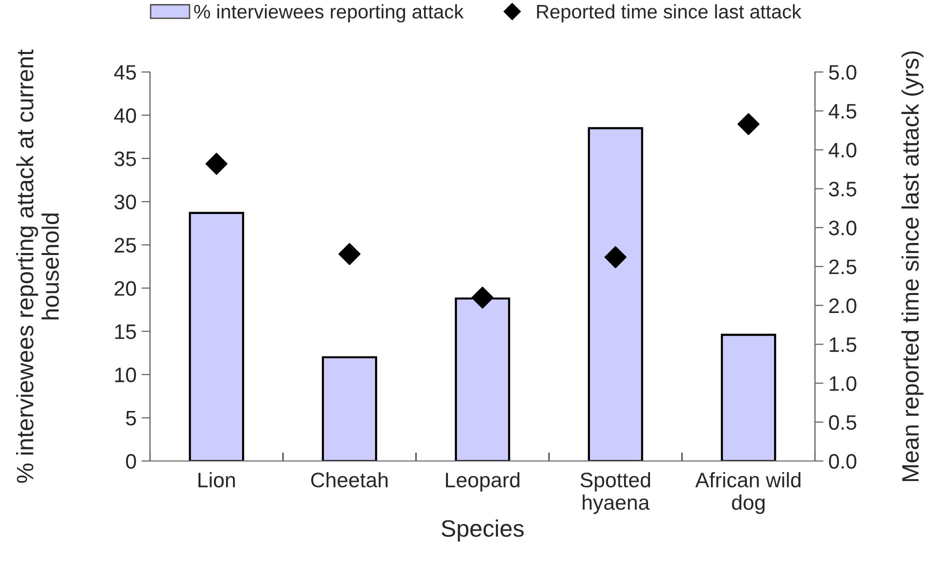 Image resolution: width=952 pixels, height=570 pixels. I want to click on x-tick-label: Cheetah, so click(349, 480).